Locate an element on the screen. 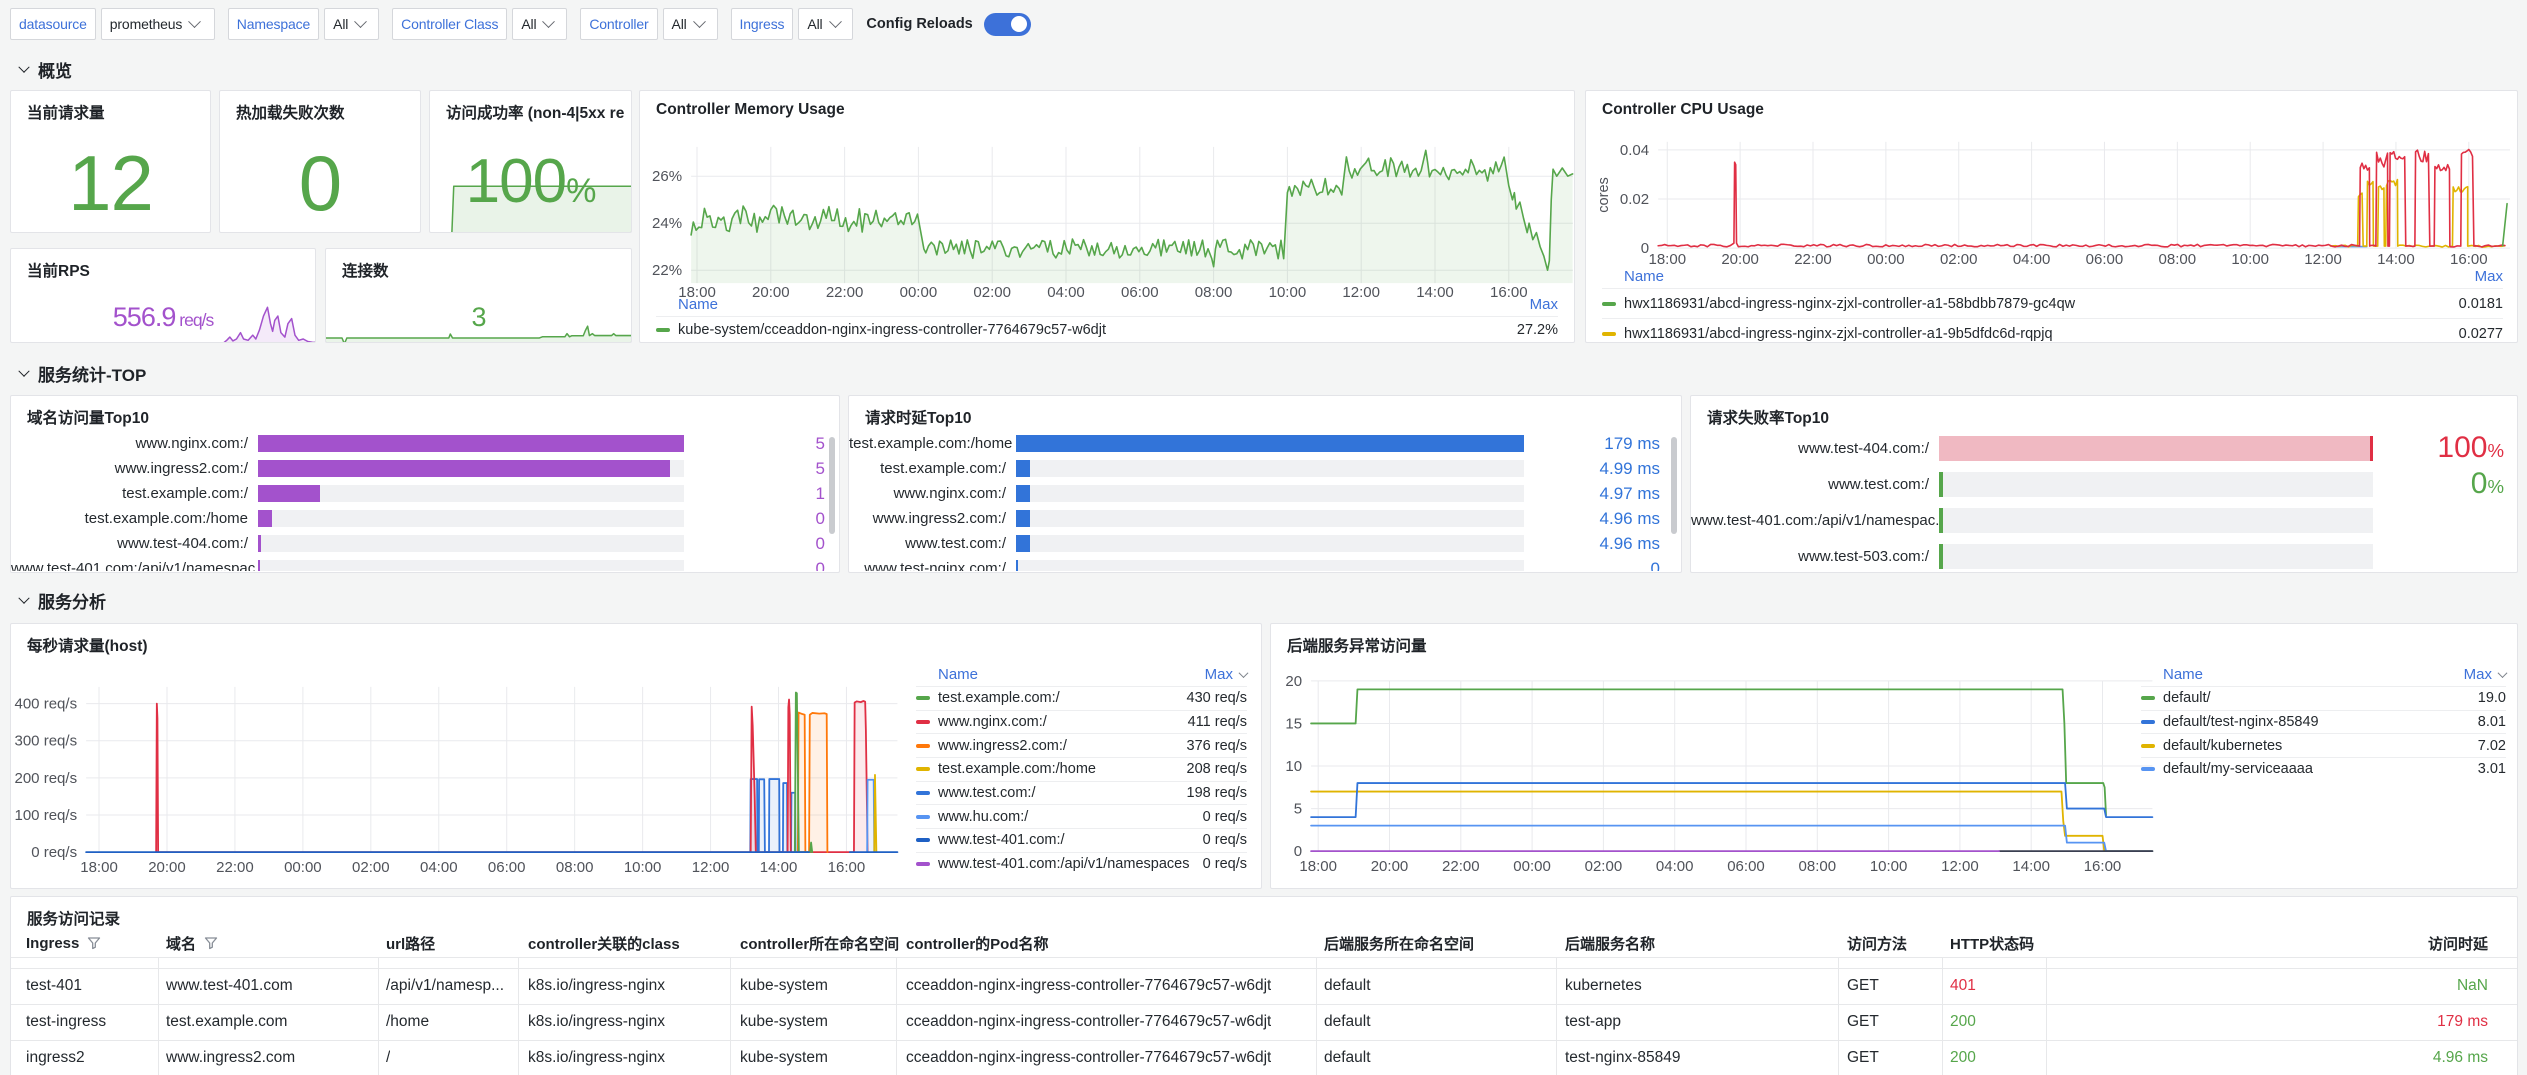  legend-series-max: 376 req/s is located at coordinates (1216, 745).